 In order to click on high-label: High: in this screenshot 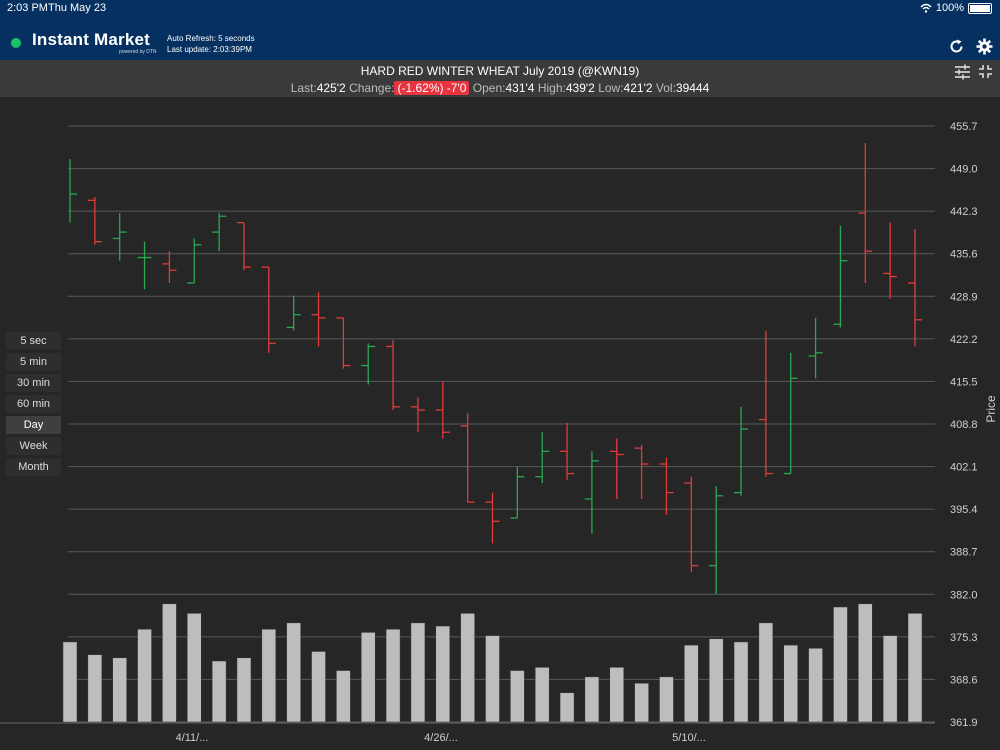, I will do `click(551, 88)`.